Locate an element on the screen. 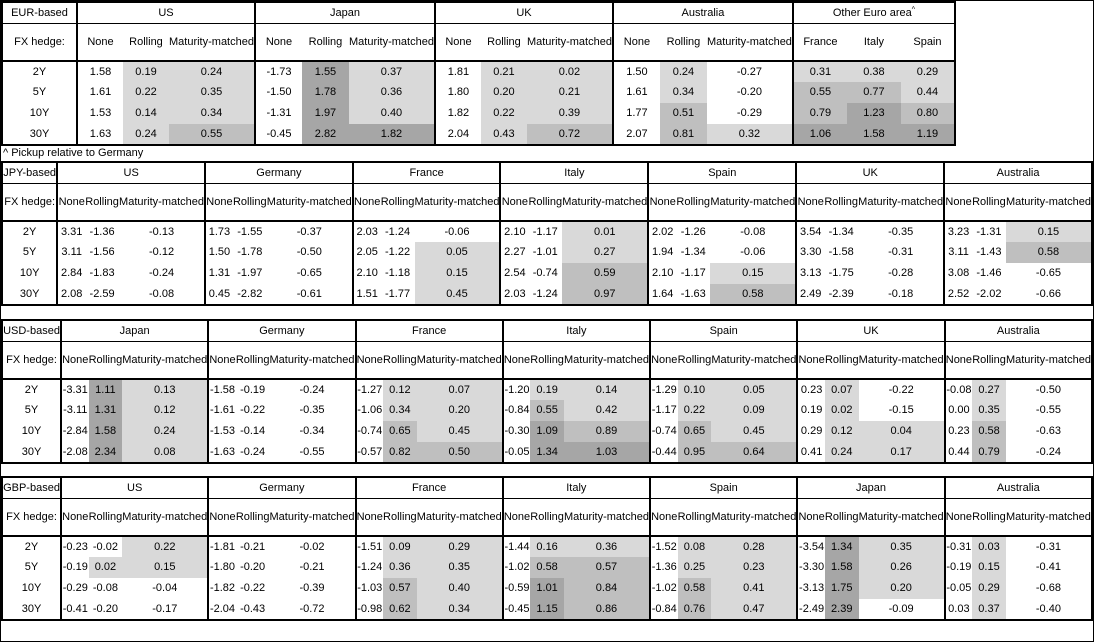 This screenshot has height=642, width=1094. maturity-row-label: 30Y is located at coordinates (32, 609).